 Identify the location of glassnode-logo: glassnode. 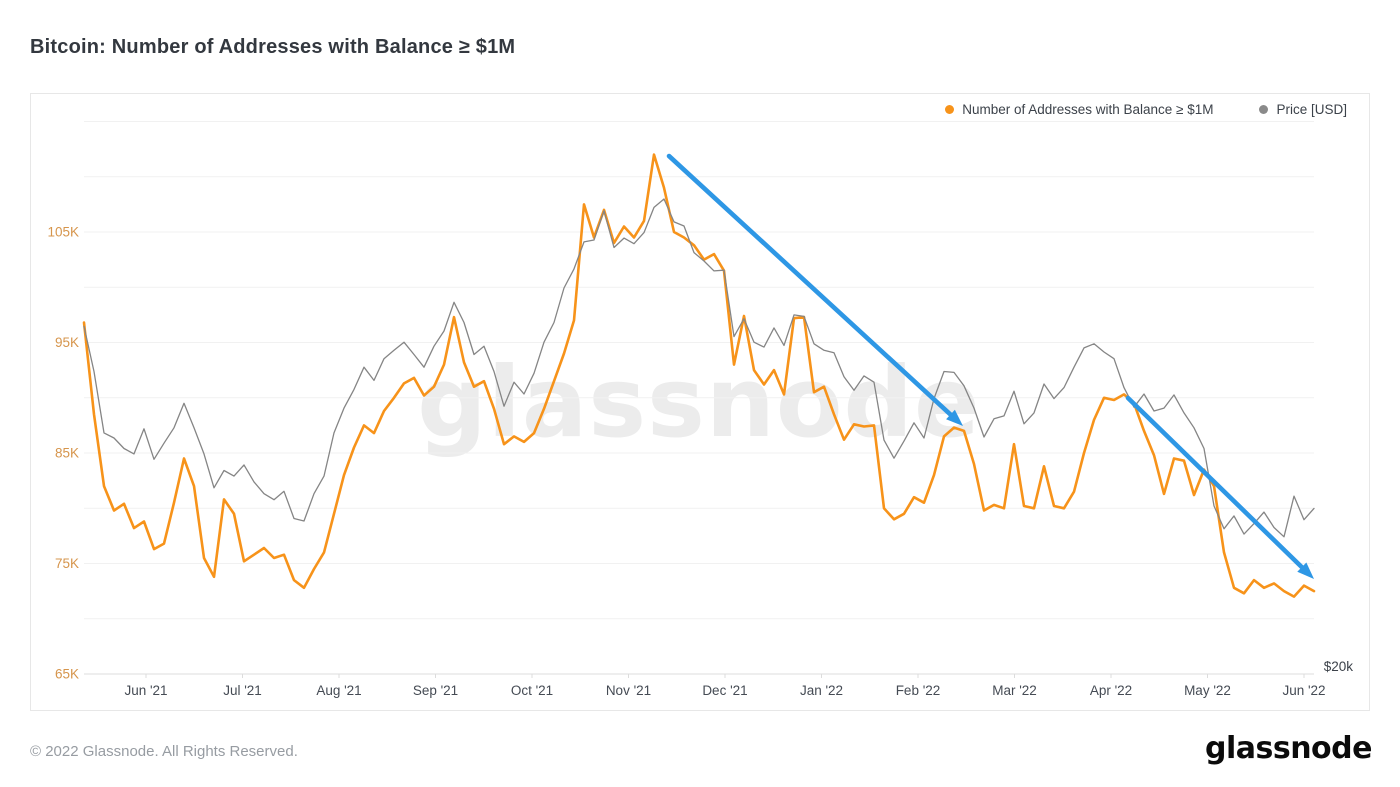
(1288, 748).